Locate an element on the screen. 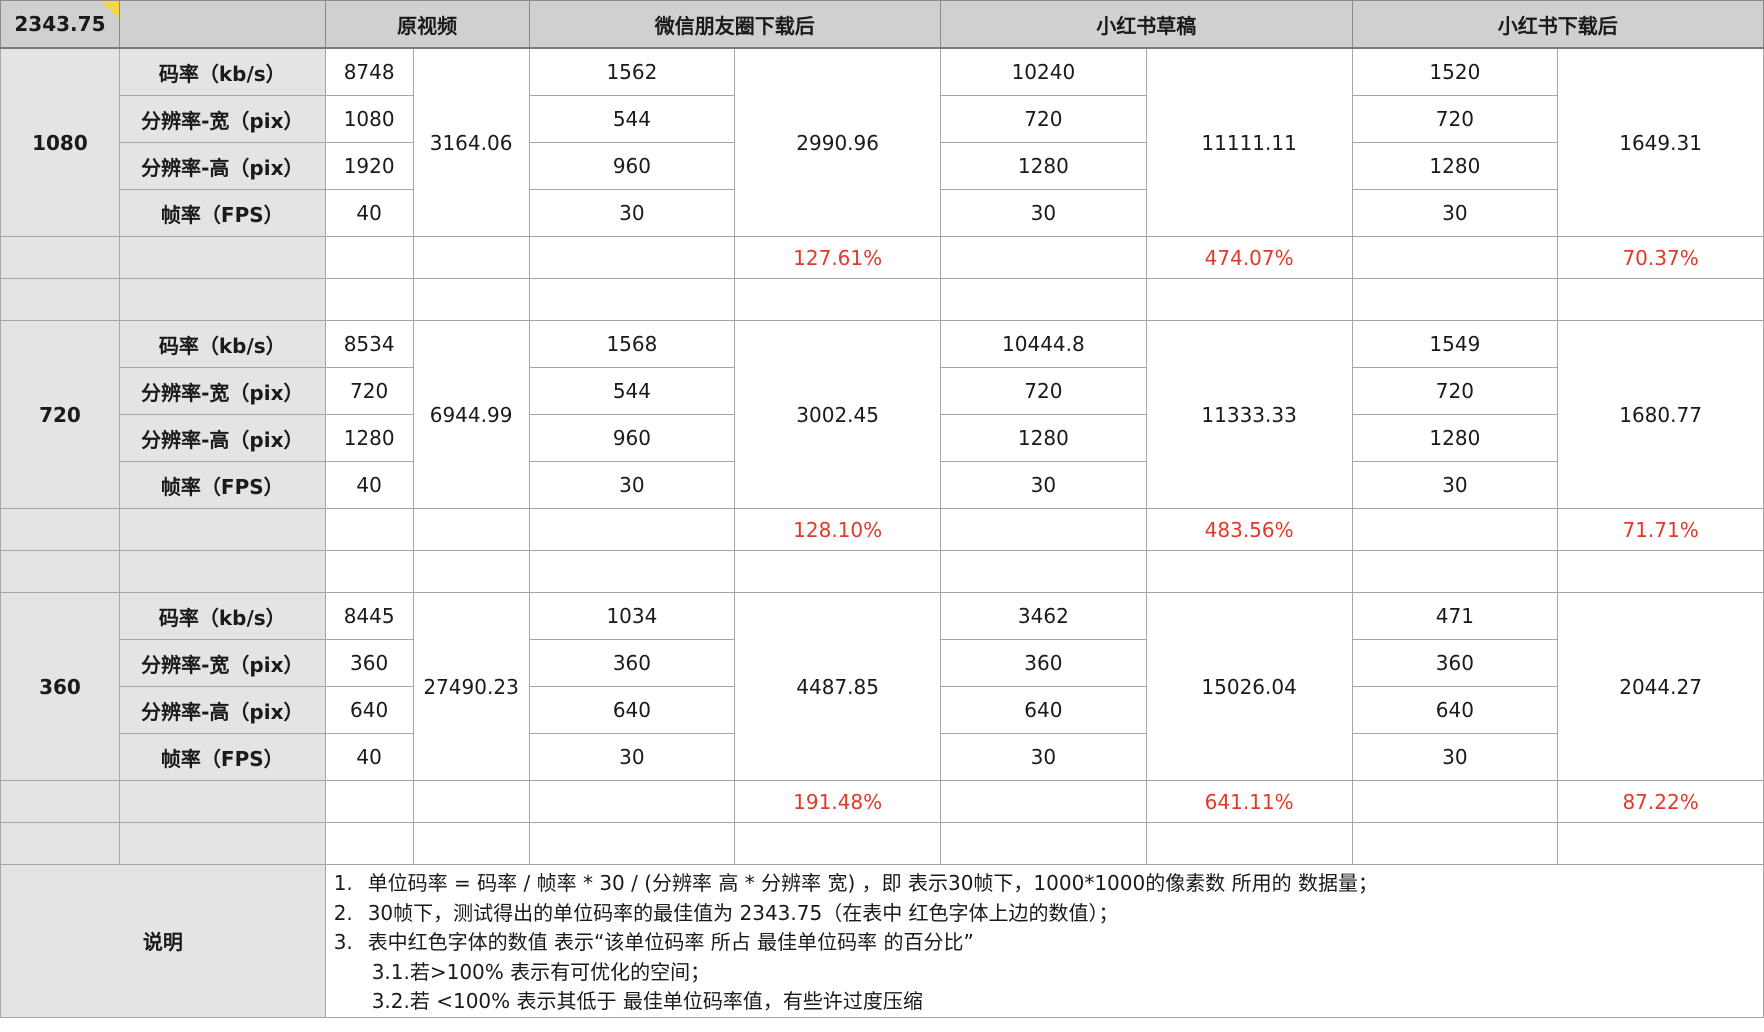  column-header: 原视频 is located at coordinates (427, 24).